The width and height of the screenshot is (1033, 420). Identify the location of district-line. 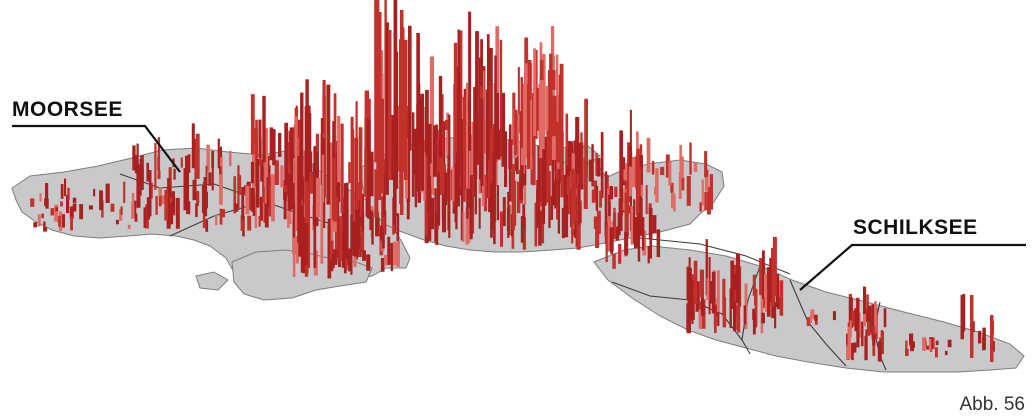
(715, 256).